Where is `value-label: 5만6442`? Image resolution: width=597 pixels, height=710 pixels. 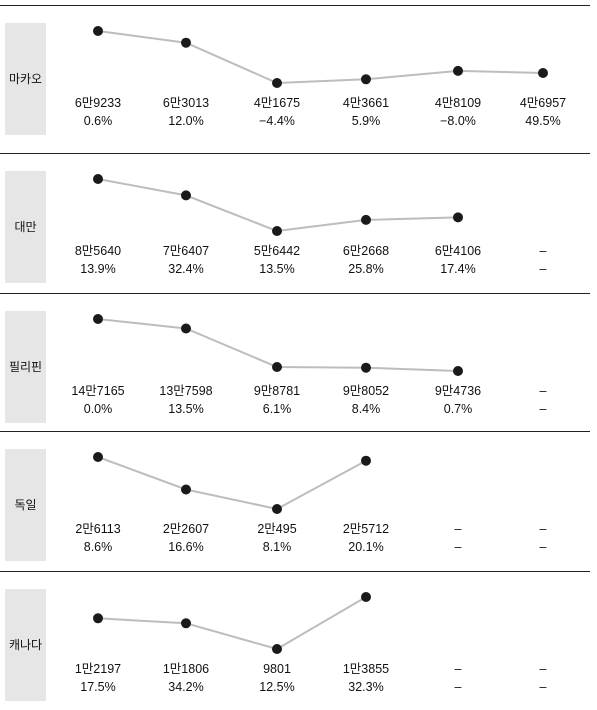
value-label: 5만6442 is located at coordinates (277, 251).